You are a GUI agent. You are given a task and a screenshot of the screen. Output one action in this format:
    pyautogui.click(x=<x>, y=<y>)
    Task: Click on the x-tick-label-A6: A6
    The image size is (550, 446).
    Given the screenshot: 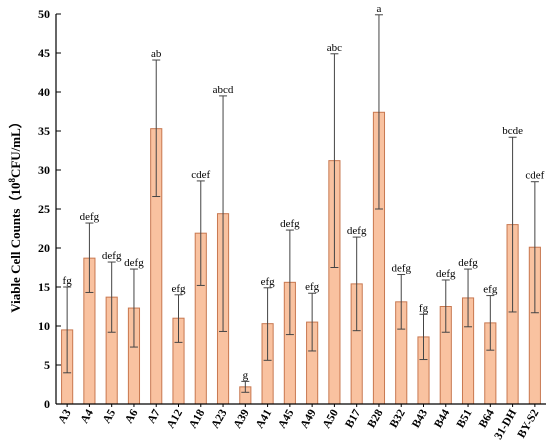 What is the action you would take?
    pyautogui.click(x=132, y=416)
    